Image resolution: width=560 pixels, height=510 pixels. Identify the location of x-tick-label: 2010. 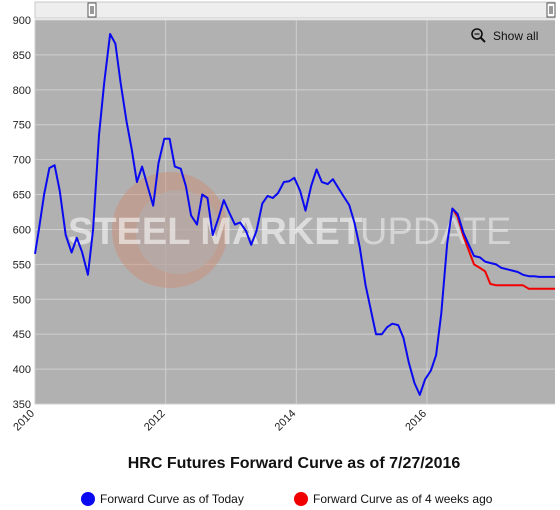
(24, 421).